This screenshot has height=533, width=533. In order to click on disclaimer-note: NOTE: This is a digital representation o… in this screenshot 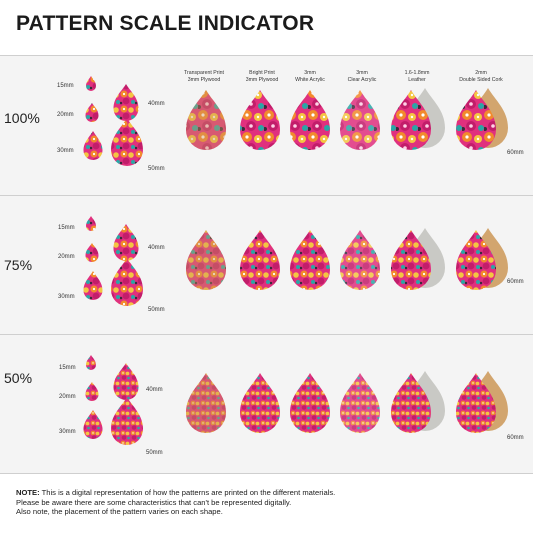, I will do `click(268, 502)`.